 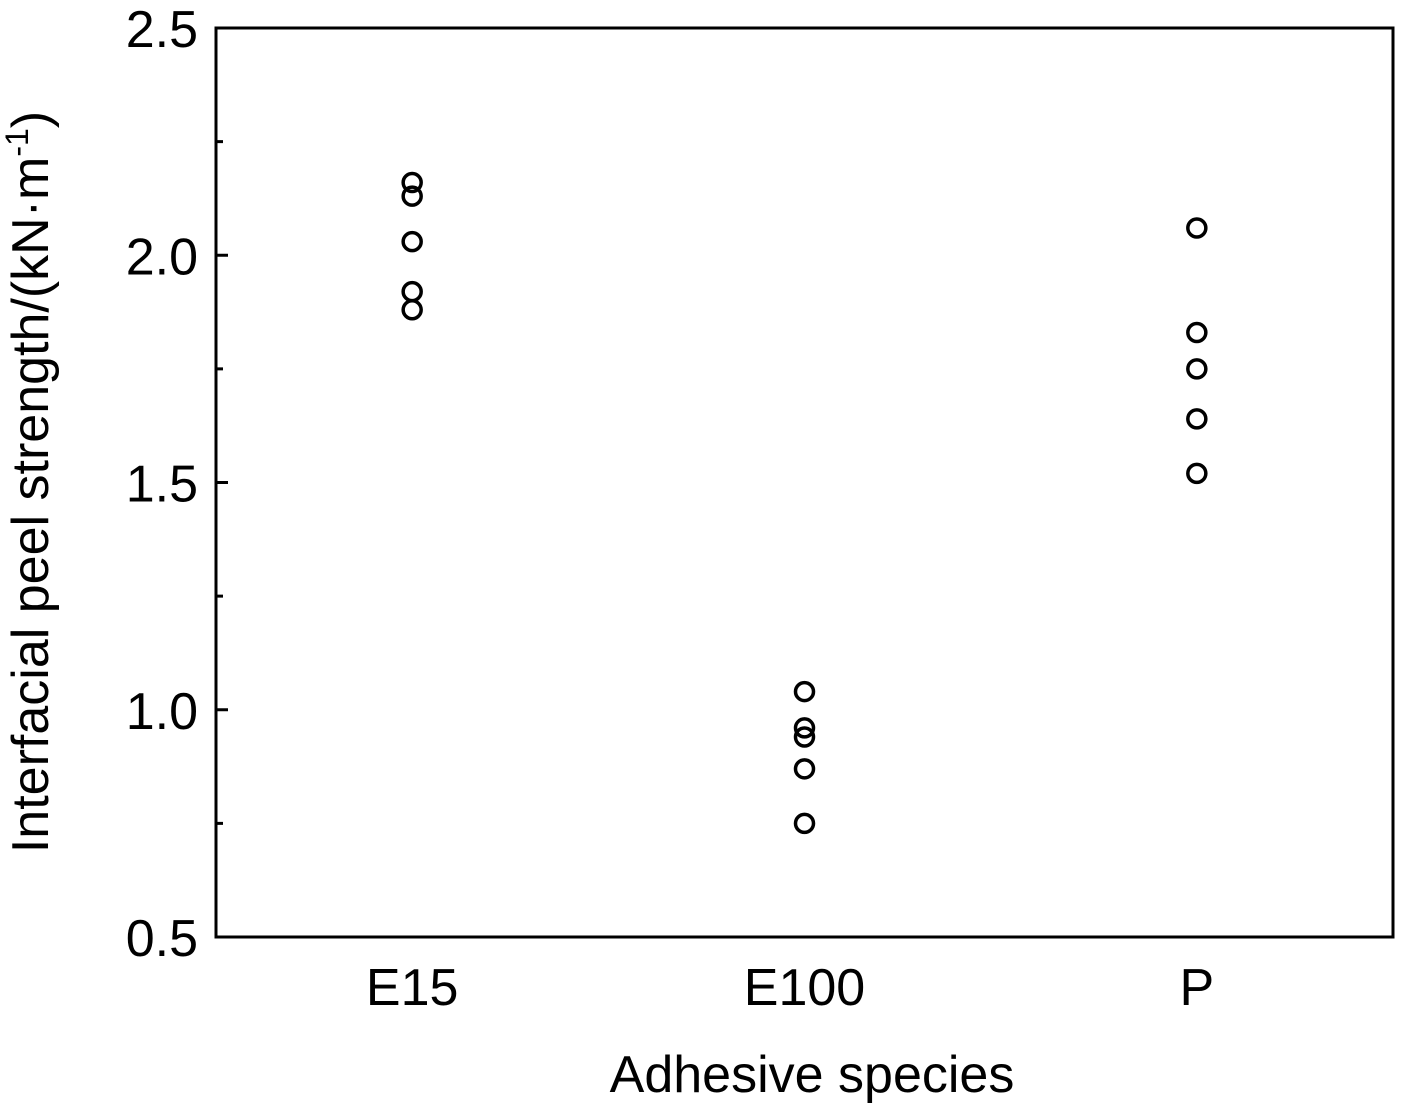 What do you see at coordinates (31, 505) in the screenshot?
I see `y-axis-label-main: Interfacial peel strength/(kN·m` at bounding box center [31, 505].